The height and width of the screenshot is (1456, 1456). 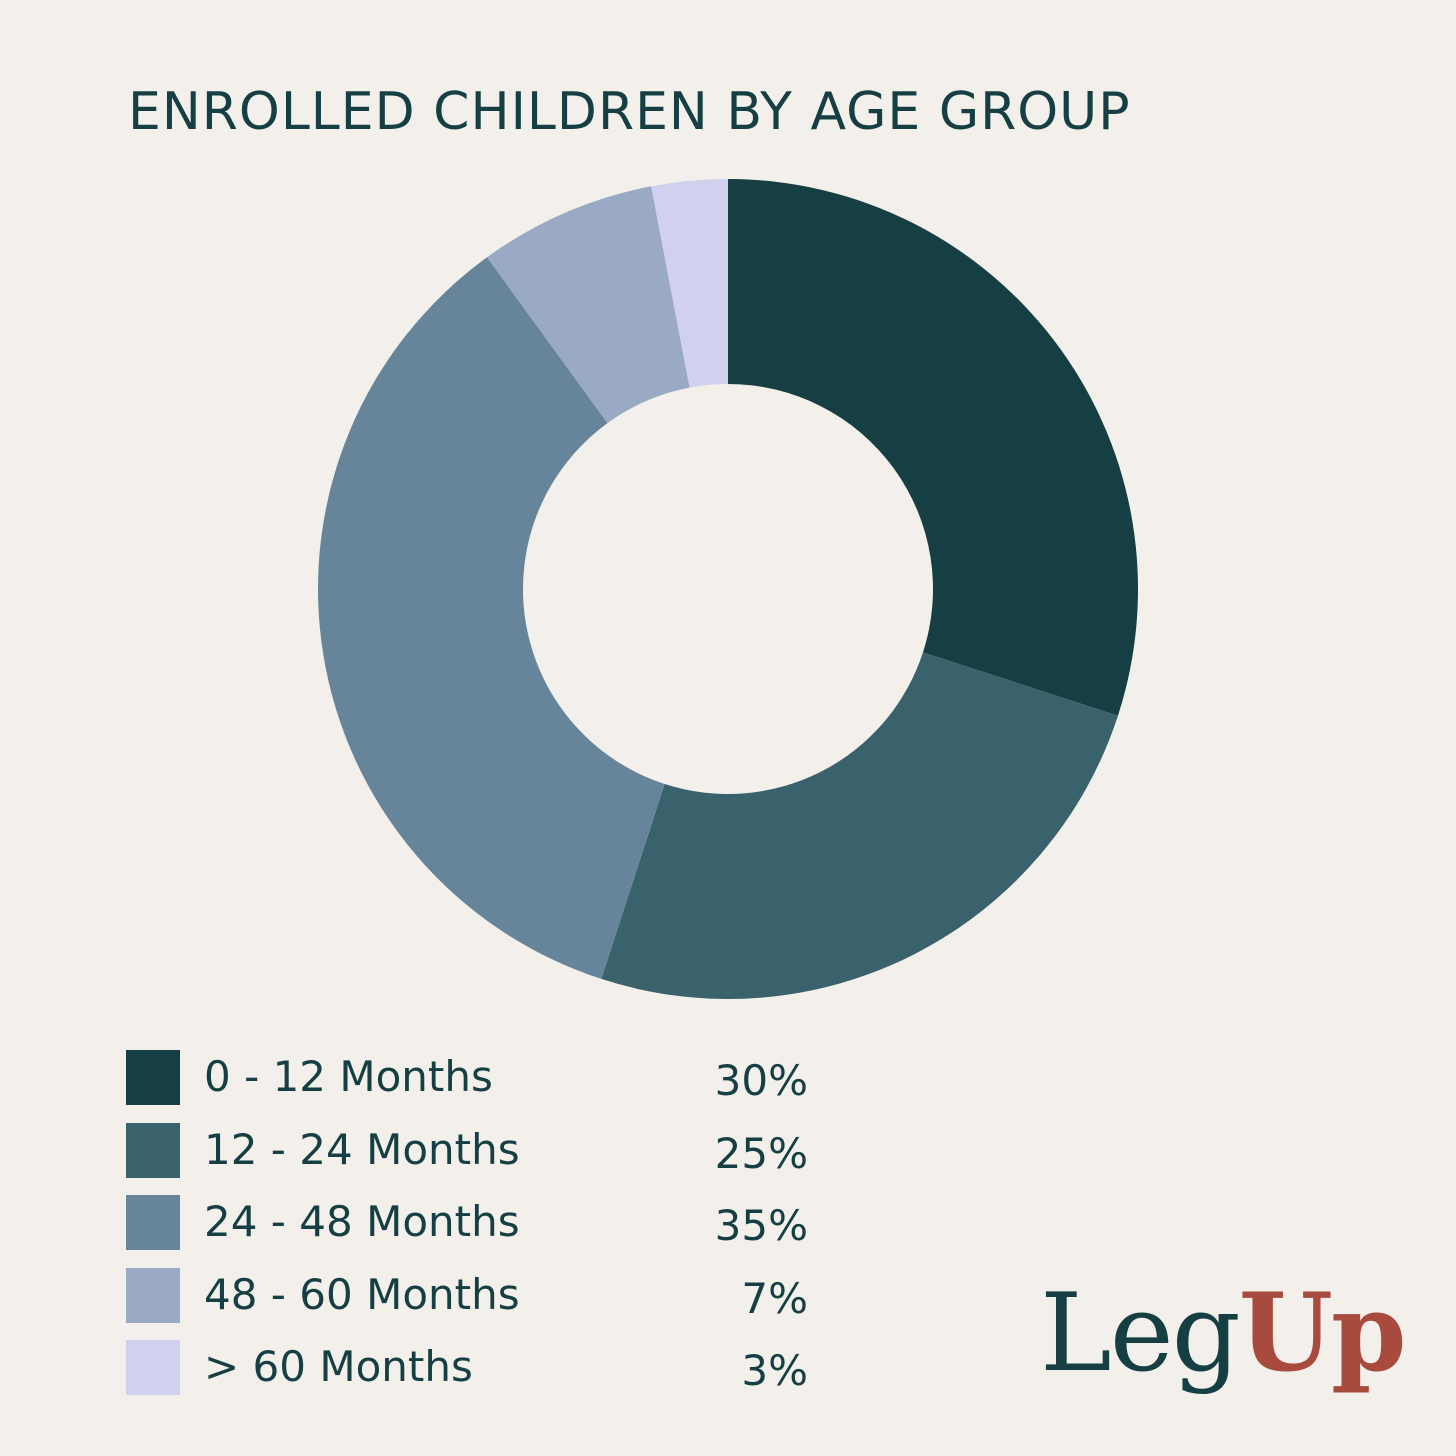 I want to click on legend-value: 3%, so click(x=774, y=1370).